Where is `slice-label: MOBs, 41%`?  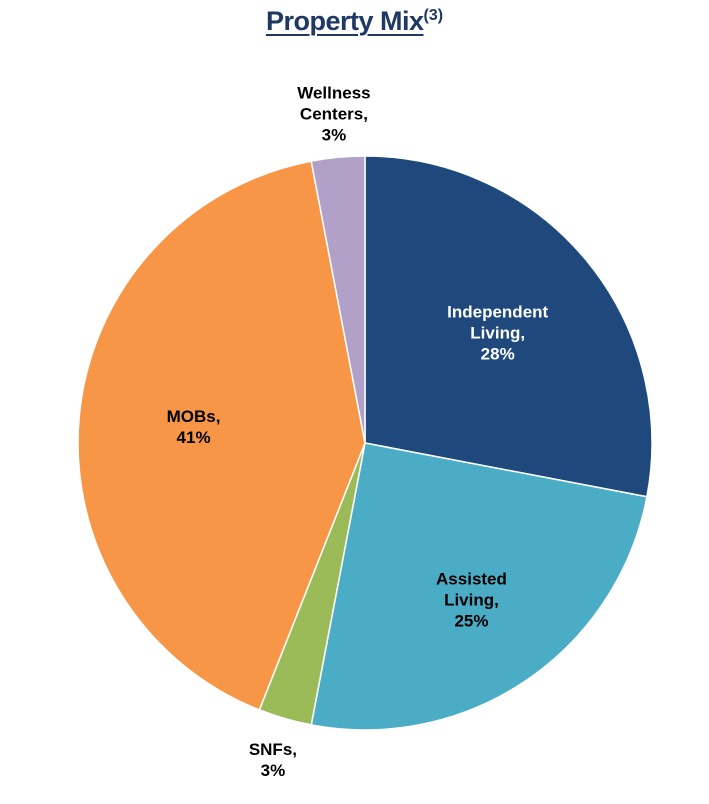 slice-label: MOBs, 41% is located at coordinates (194, 427).